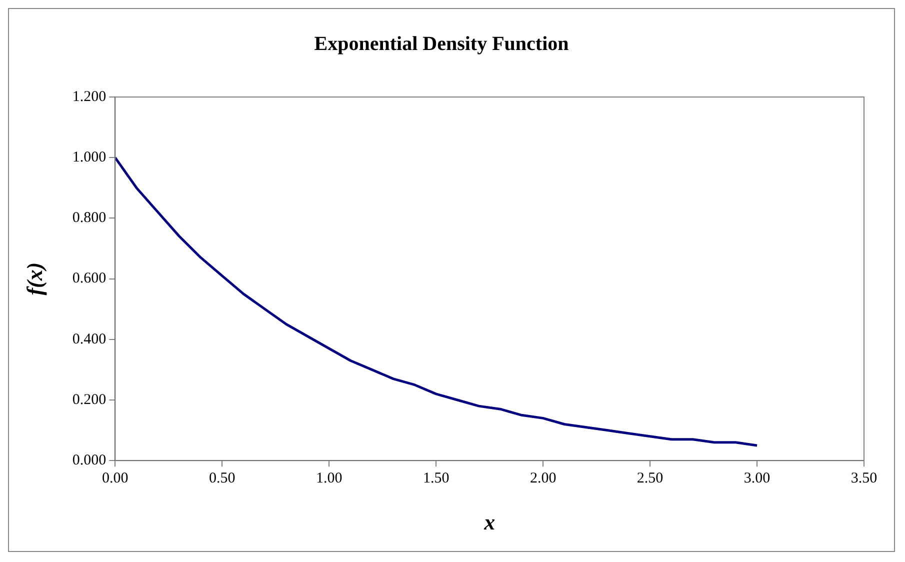  I want to click on x-tick-label: 0.00, so click(115, 478).